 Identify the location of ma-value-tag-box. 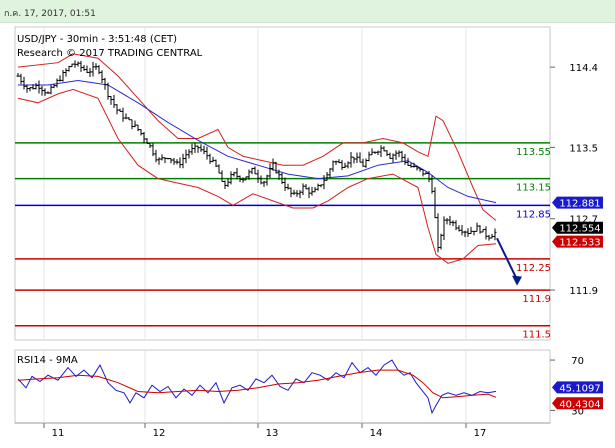
(577, 202).